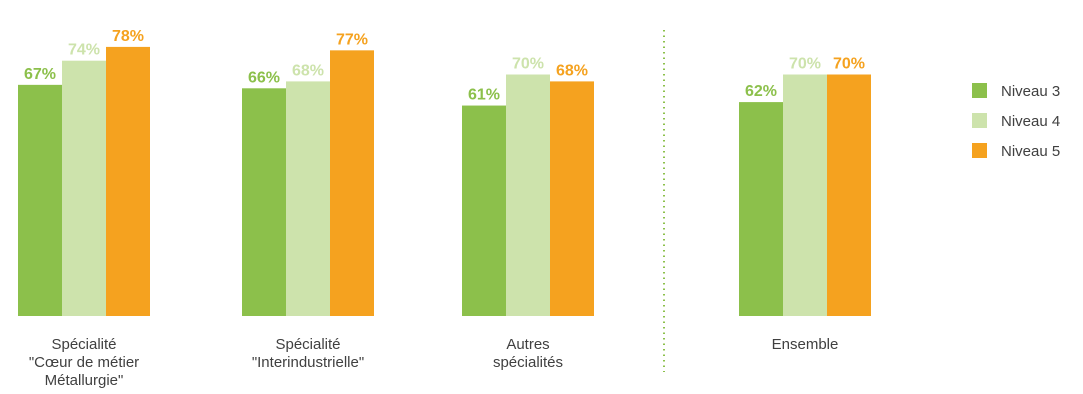  I want to click on value-label-niveau-4-1: 74%, so click(84, 50).